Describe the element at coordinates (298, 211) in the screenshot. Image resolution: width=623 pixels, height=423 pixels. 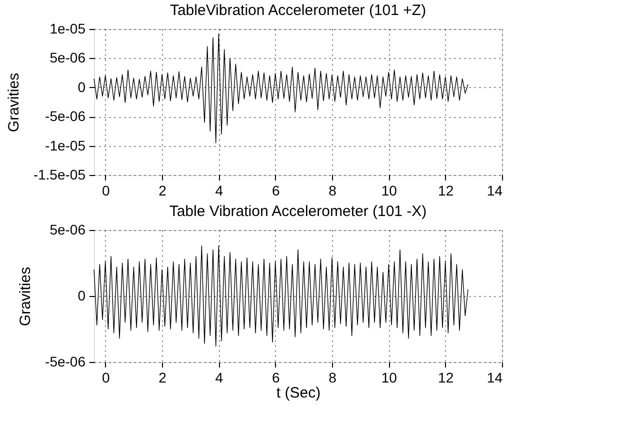
I see `chart-title: Table Vibration Accelerometer (101 -X)` at that location.